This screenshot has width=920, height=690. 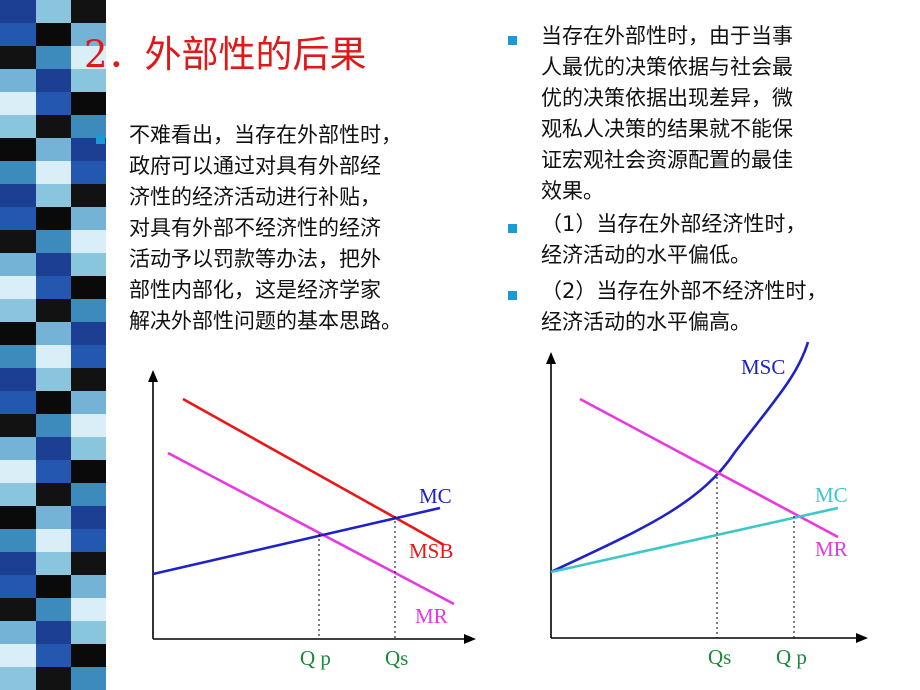 I want to click on right-bullet-text-3: （2）当存在外部不经济性时， 经济活动的水平偏高。, so click(x=684, y=306).